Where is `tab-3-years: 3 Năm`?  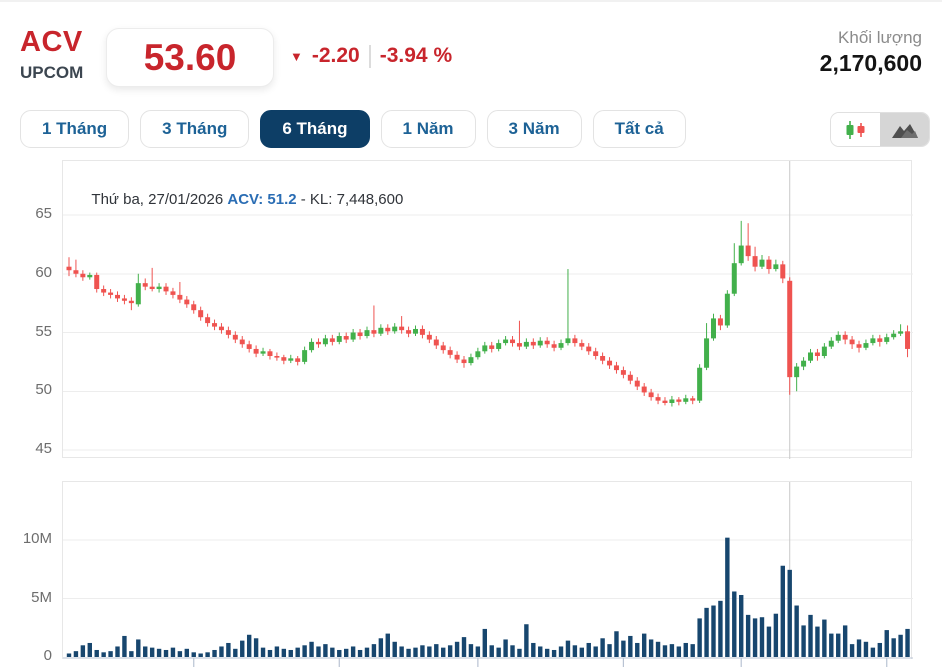 tab-3-years: 3 Năm is located at coordinates (534, 129).